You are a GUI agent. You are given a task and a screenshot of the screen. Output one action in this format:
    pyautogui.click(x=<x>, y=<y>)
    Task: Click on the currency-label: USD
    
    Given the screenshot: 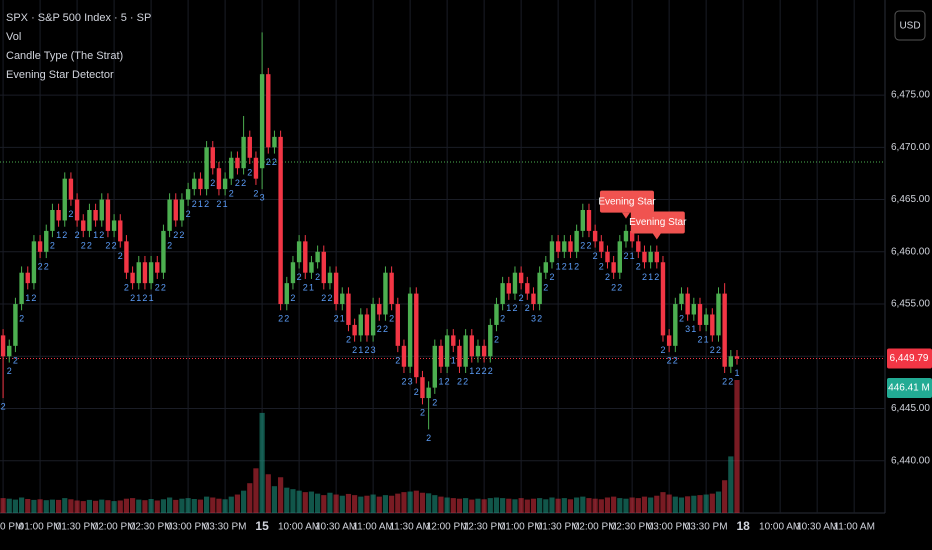 What is the action you would take?
    pyautogui.click(x=909, y=26)
    